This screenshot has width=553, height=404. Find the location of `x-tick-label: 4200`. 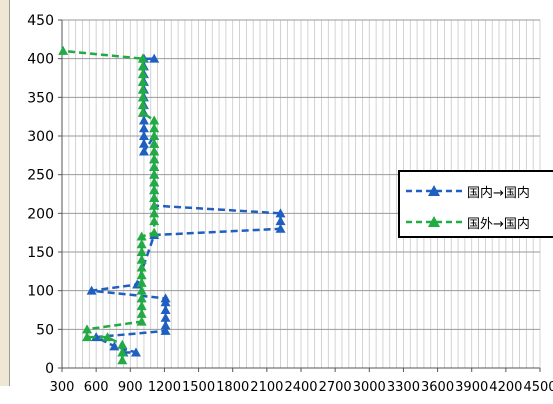

x-tick-label: 4200 is located at coordinates (505, 387).